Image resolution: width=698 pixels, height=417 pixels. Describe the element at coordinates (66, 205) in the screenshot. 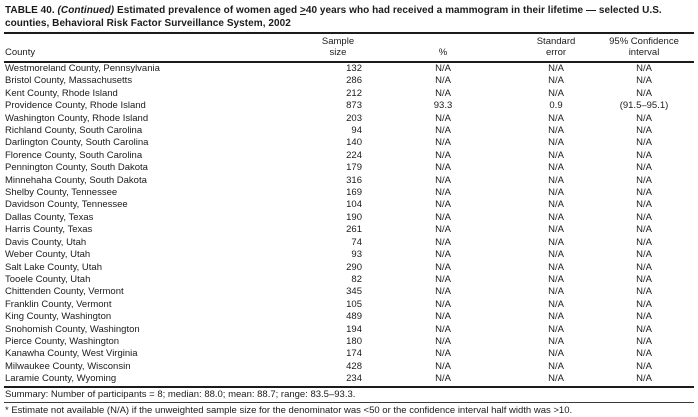

I see `county-cell: Davidson County, Tennessee` at that location.